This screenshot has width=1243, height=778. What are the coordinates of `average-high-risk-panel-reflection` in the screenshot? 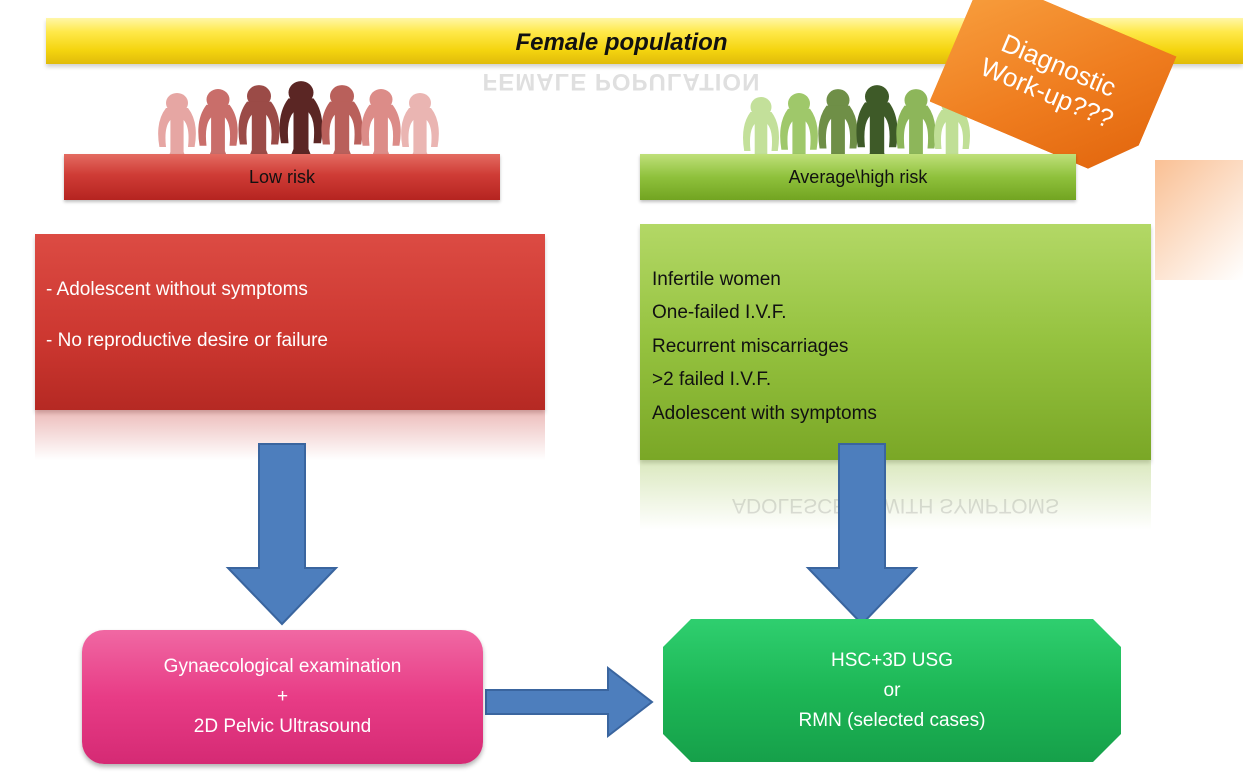 It's located at (895, 495).